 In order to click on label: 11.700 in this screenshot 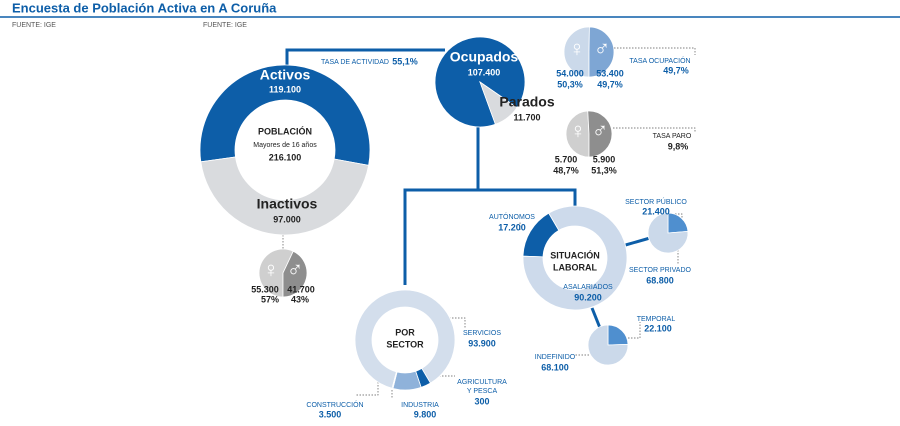, I will do `click(526, 117)`.